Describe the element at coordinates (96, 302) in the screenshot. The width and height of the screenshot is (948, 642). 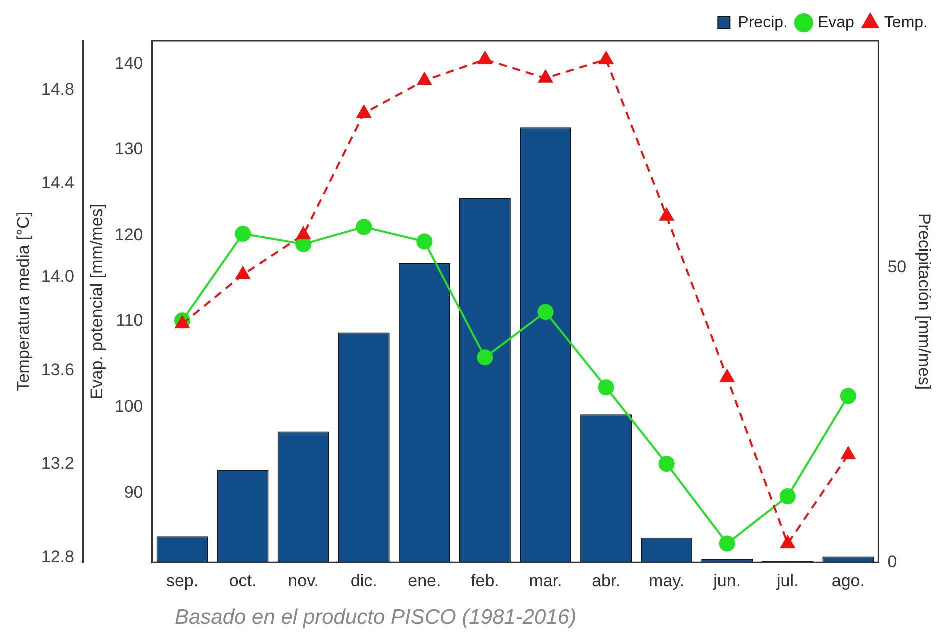
I see `y-axis-title: Evap. potencial [mm/mes]` at that location.